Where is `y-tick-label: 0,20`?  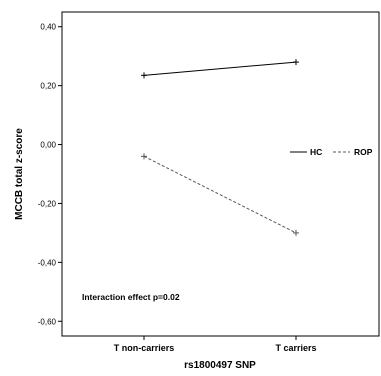 y-tick-label: 0,20 is located at coordinates (48, 86).